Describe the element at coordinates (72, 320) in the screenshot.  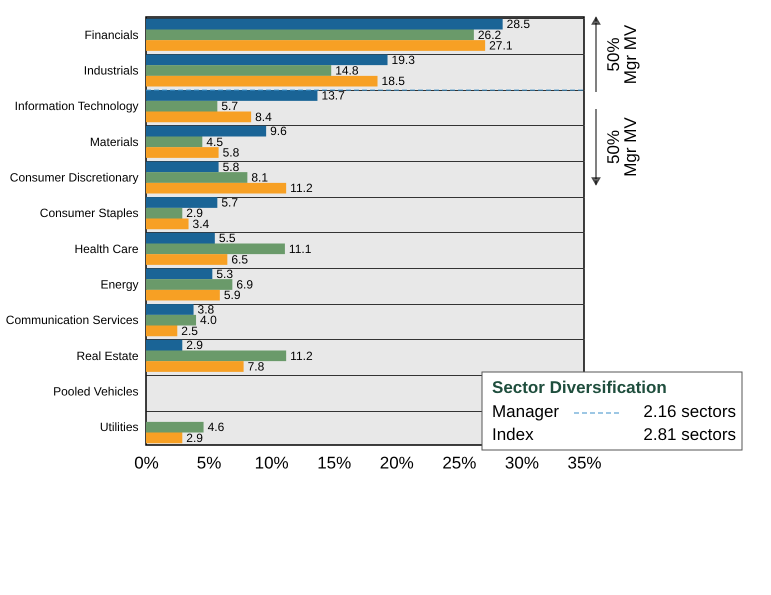
I see `y-tick-label: Communication Services` at that location.